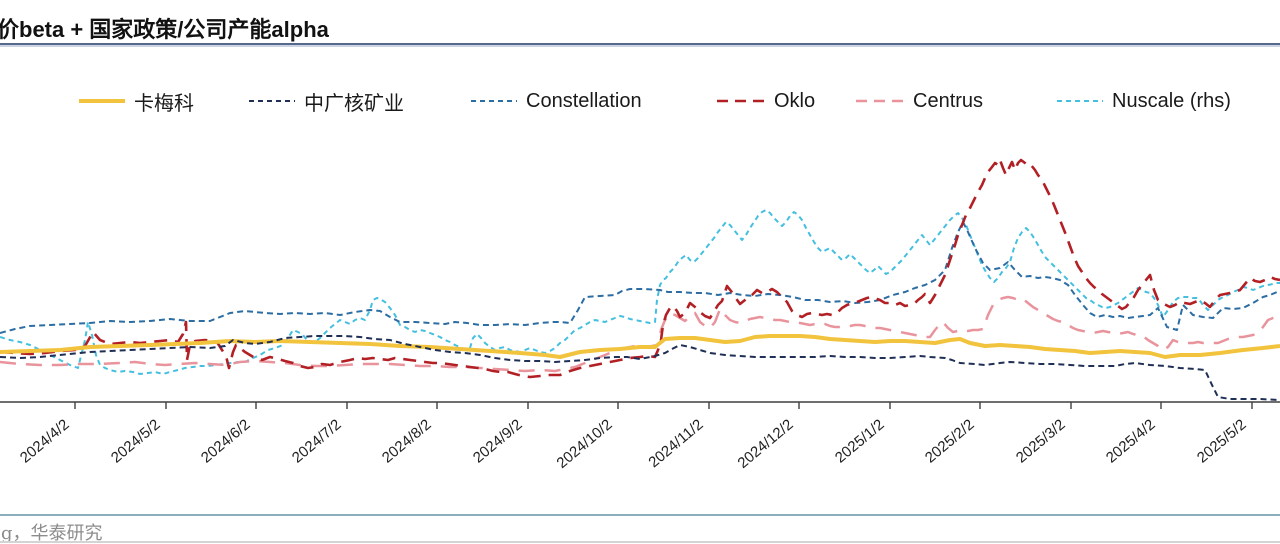 This screenshot has width=1280, height=544. What do you see at coordinates (640, 542) in the screenshot?
I see `page-bottom-border` at bounding box center [640, 542].